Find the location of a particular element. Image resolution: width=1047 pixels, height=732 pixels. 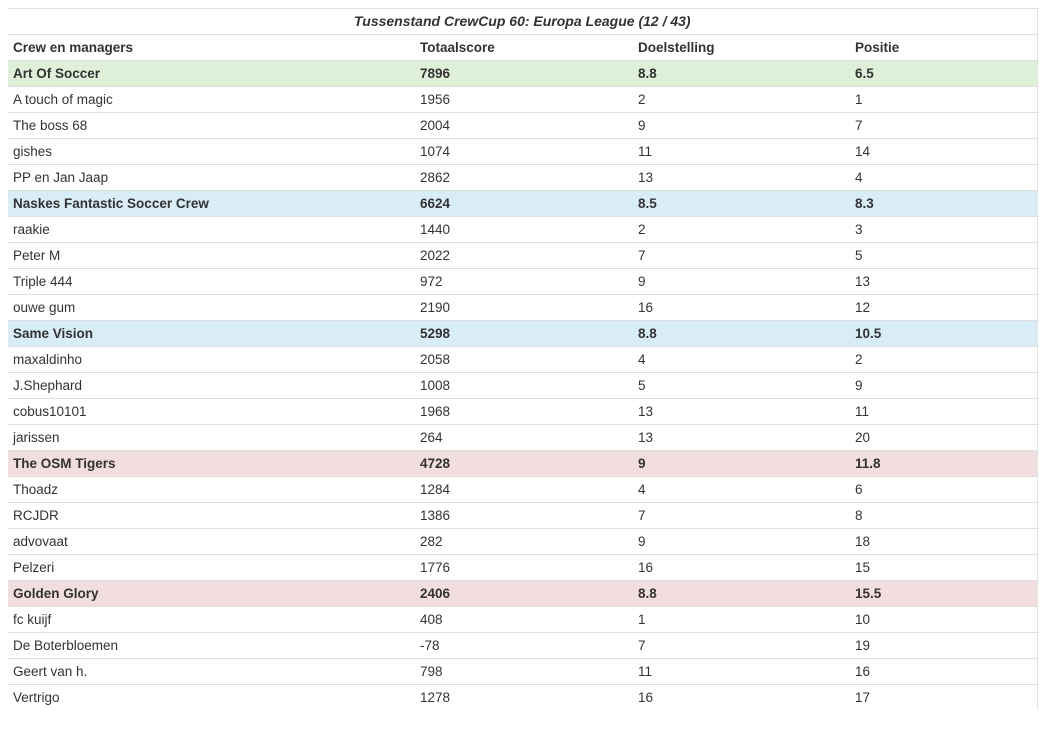

manager-totaalscore: 2862 is located at coordinates (524, 177).